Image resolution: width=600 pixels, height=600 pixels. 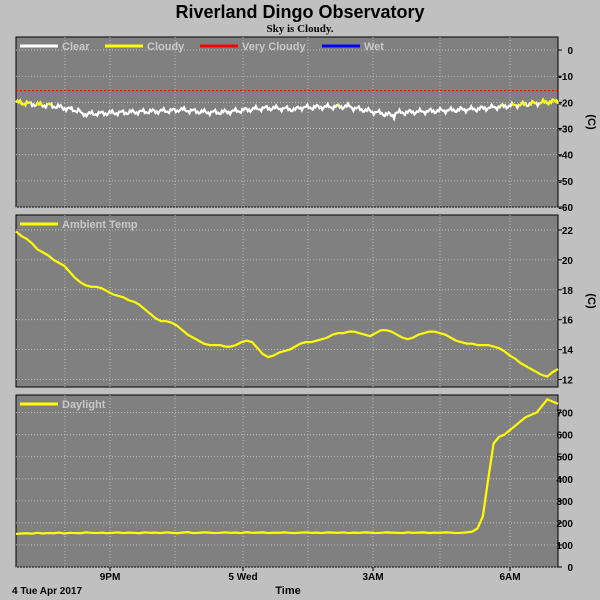 I want to click on y-tick-label: 16, so click(x=568, y=321).